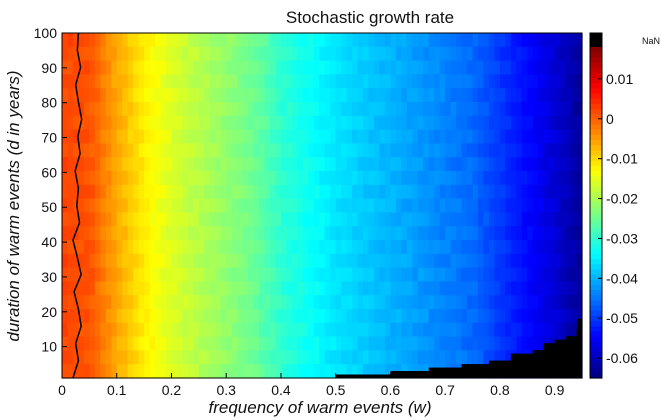  What do you see at coordinates (49, 68) in the screenshot?
I see `y-tick-label: 90` at bounding box center [49, 68].